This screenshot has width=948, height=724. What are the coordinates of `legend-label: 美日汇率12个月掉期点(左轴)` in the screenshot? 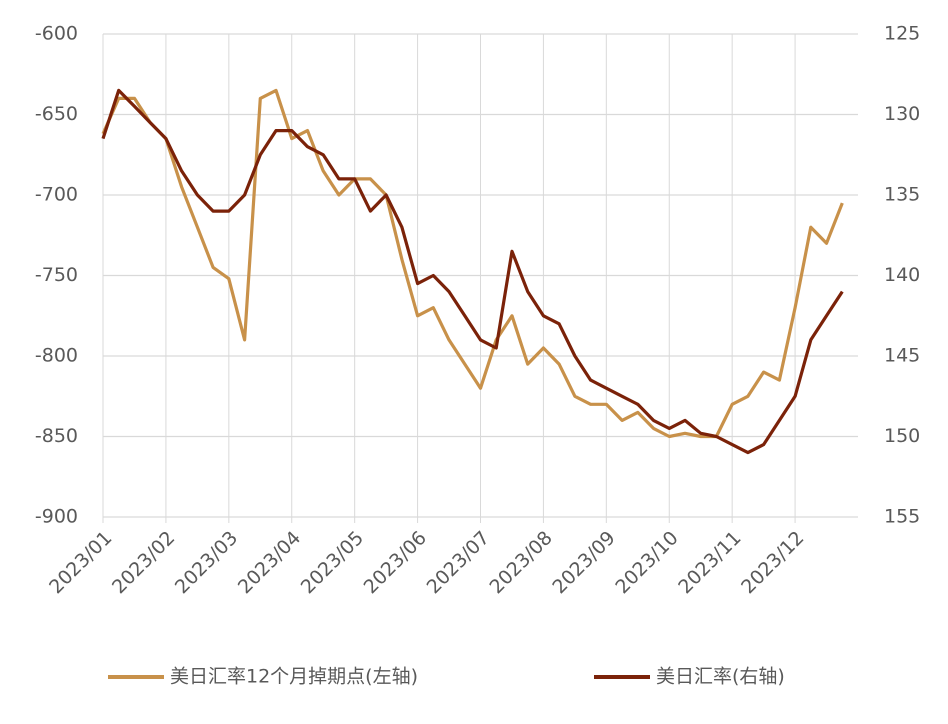 It's located at (294, 677).